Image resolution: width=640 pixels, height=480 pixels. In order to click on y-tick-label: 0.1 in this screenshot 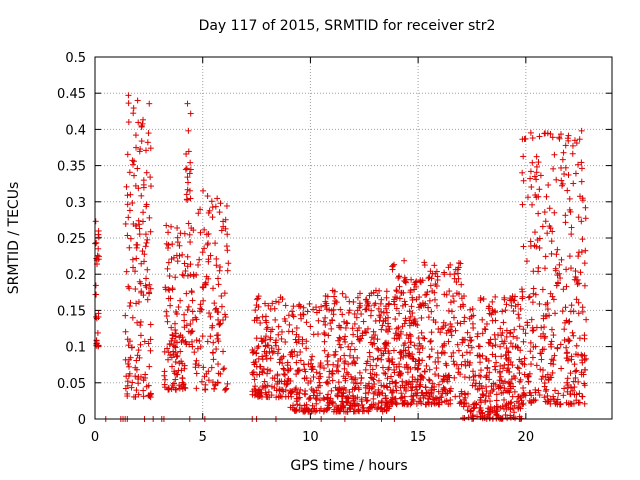, I will do `click(75, 348)`.